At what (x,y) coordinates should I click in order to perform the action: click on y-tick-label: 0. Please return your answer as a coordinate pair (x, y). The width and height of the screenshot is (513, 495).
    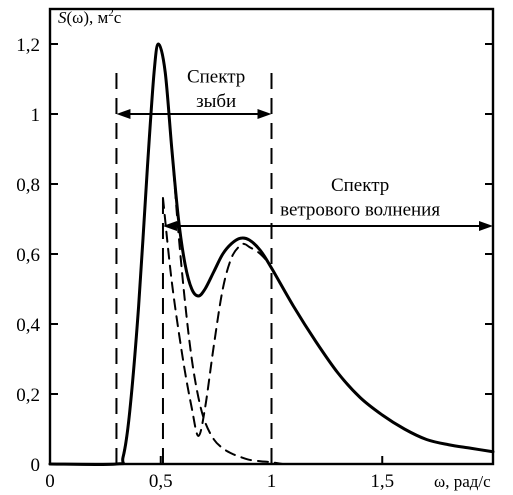
    Looking at the image, I should click on (36, 465).